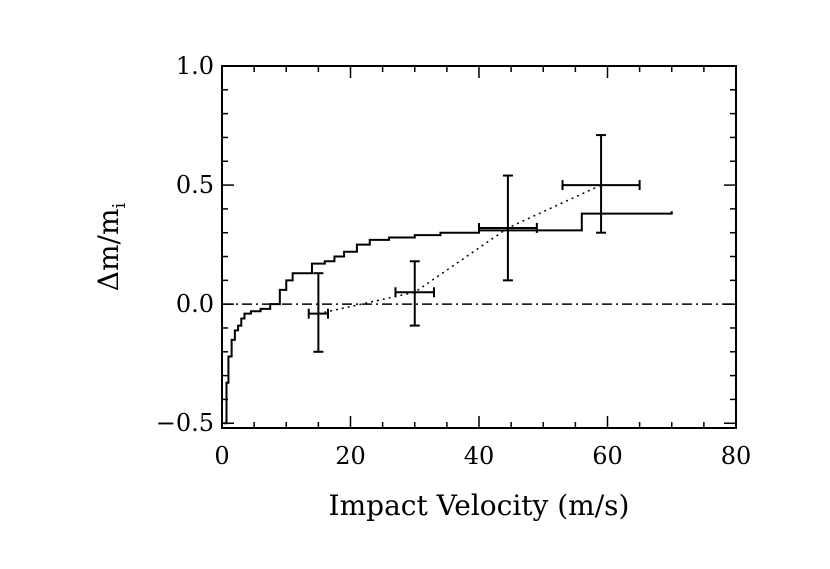 The image size is (830, 569). I want to click on x-tick-label: 40, so click(479, 456).